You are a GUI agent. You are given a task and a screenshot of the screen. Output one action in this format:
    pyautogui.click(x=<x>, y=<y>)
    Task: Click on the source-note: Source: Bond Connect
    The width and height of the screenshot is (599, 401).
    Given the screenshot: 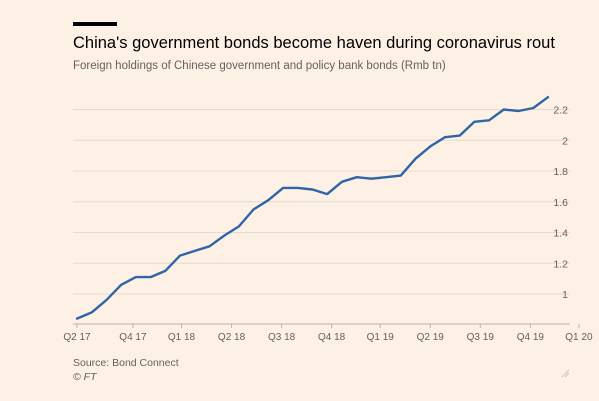 What is the action you would take?
    pyautogui.click(x=126, y=363)
    